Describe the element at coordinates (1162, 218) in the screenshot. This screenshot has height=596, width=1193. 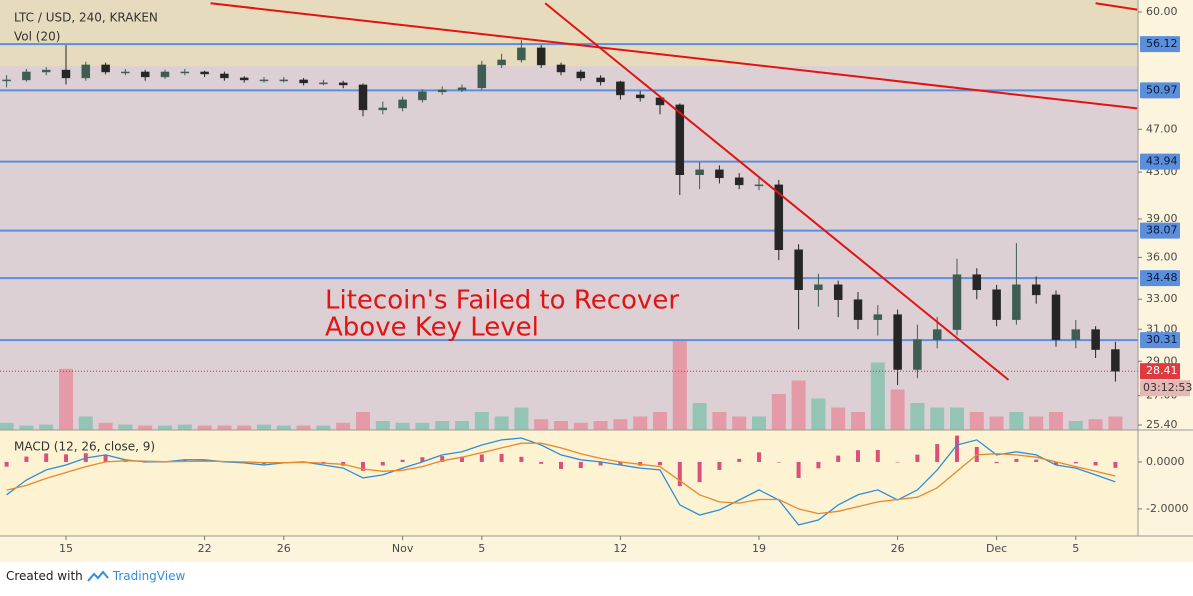
I see `y-tick-label: 39.00` at that location.